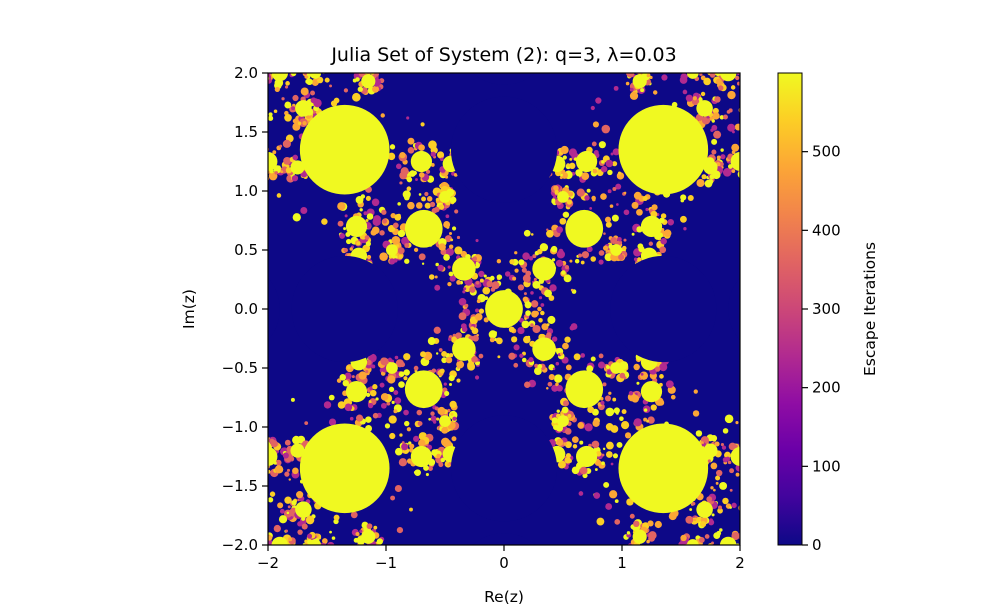  I want to click on fractal-main-bulb, so click(663, 468).